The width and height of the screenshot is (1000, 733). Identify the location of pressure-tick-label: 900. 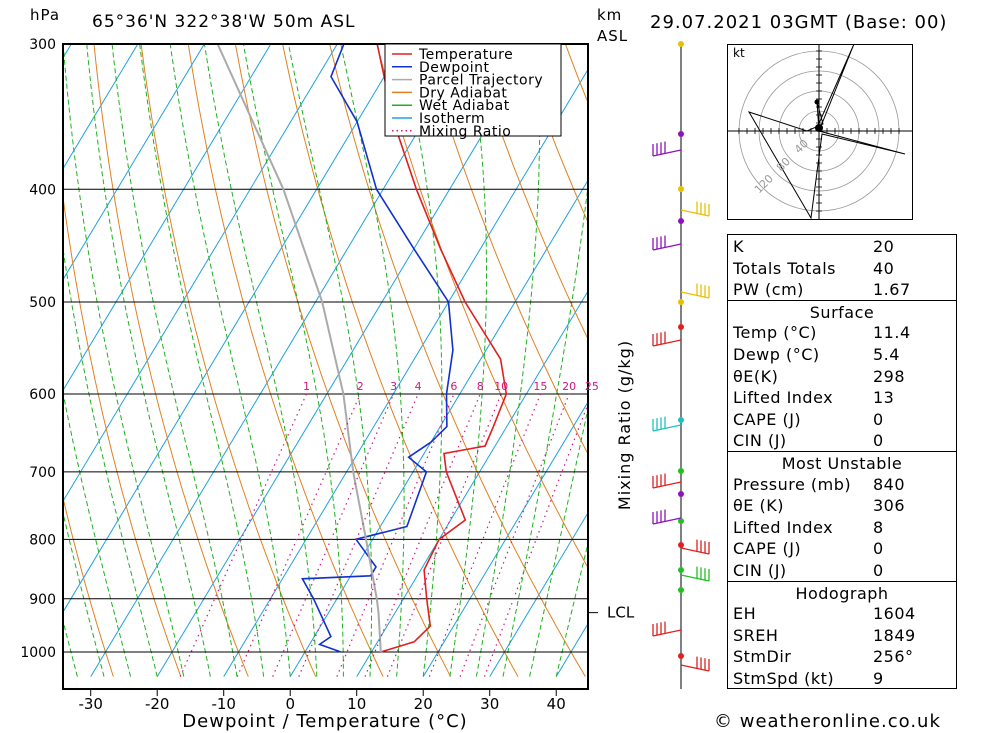
(42, 600).